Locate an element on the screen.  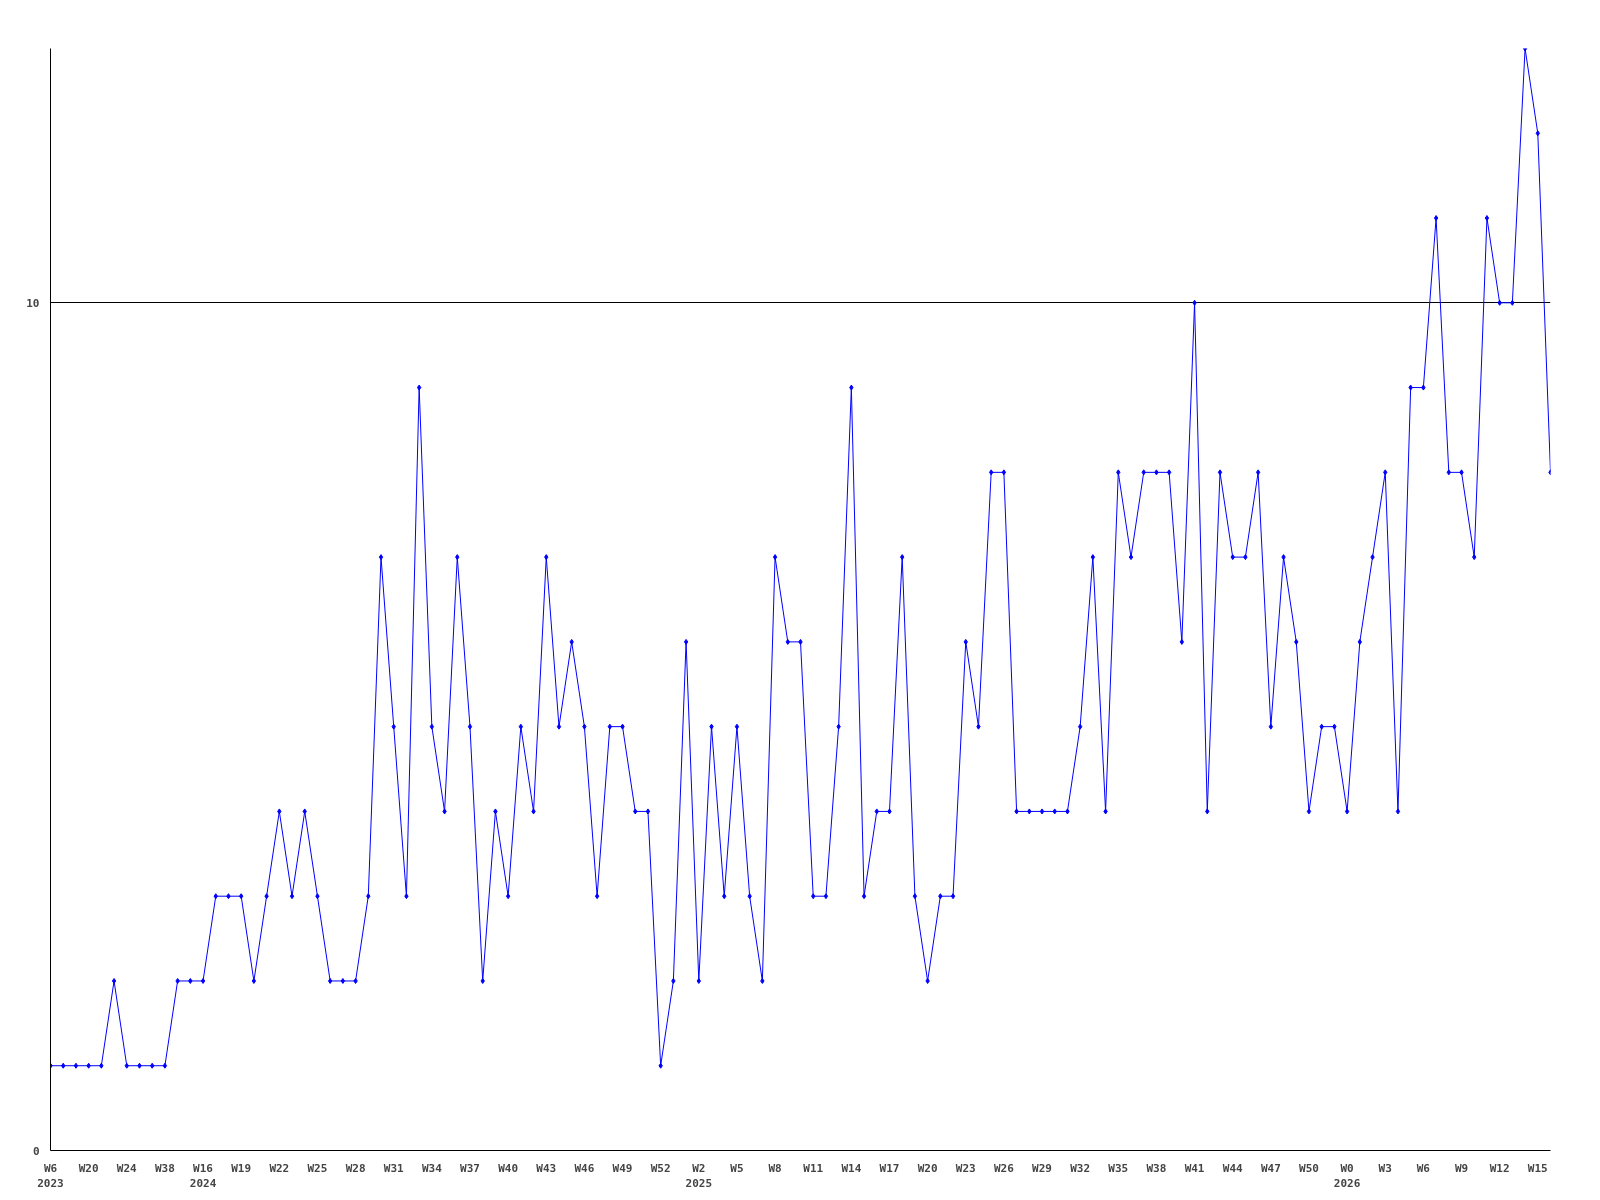
x-tick-label: W19 is located at coordinates (241, 1168).